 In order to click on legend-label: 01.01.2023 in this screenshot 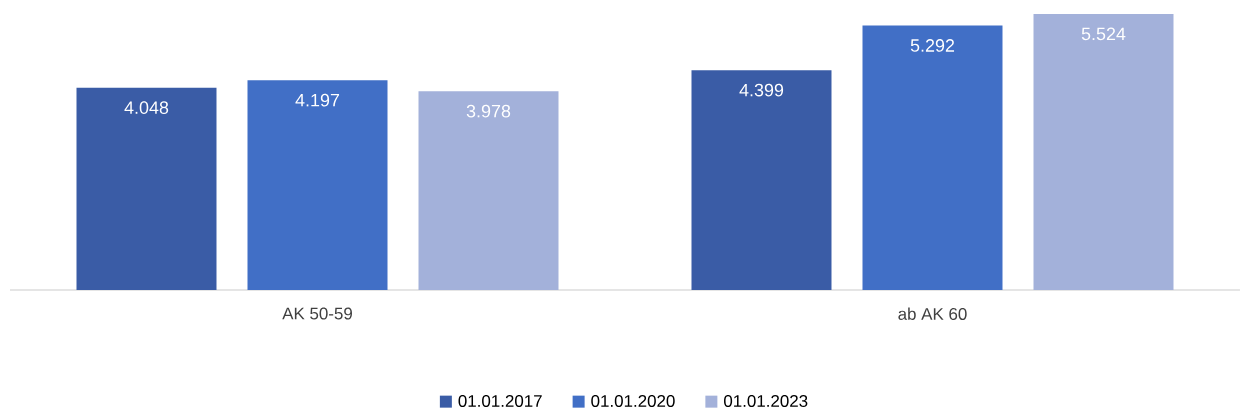, I will do `click(766, 400)`.